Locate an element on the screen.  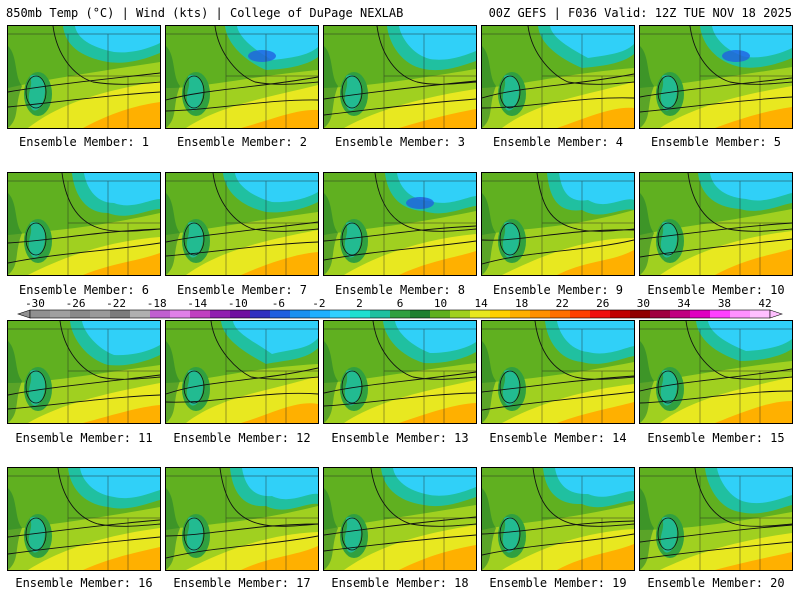
ensemble-member-label: Ensemble Member: 15 is located at coordinates (716, 438).